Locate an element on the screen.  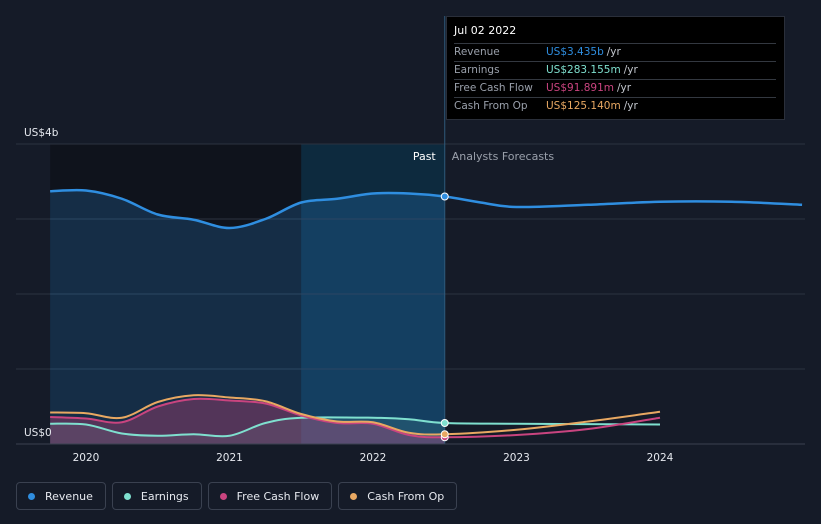
x-tick-label: 2022 is located at coordinates (373, 458).